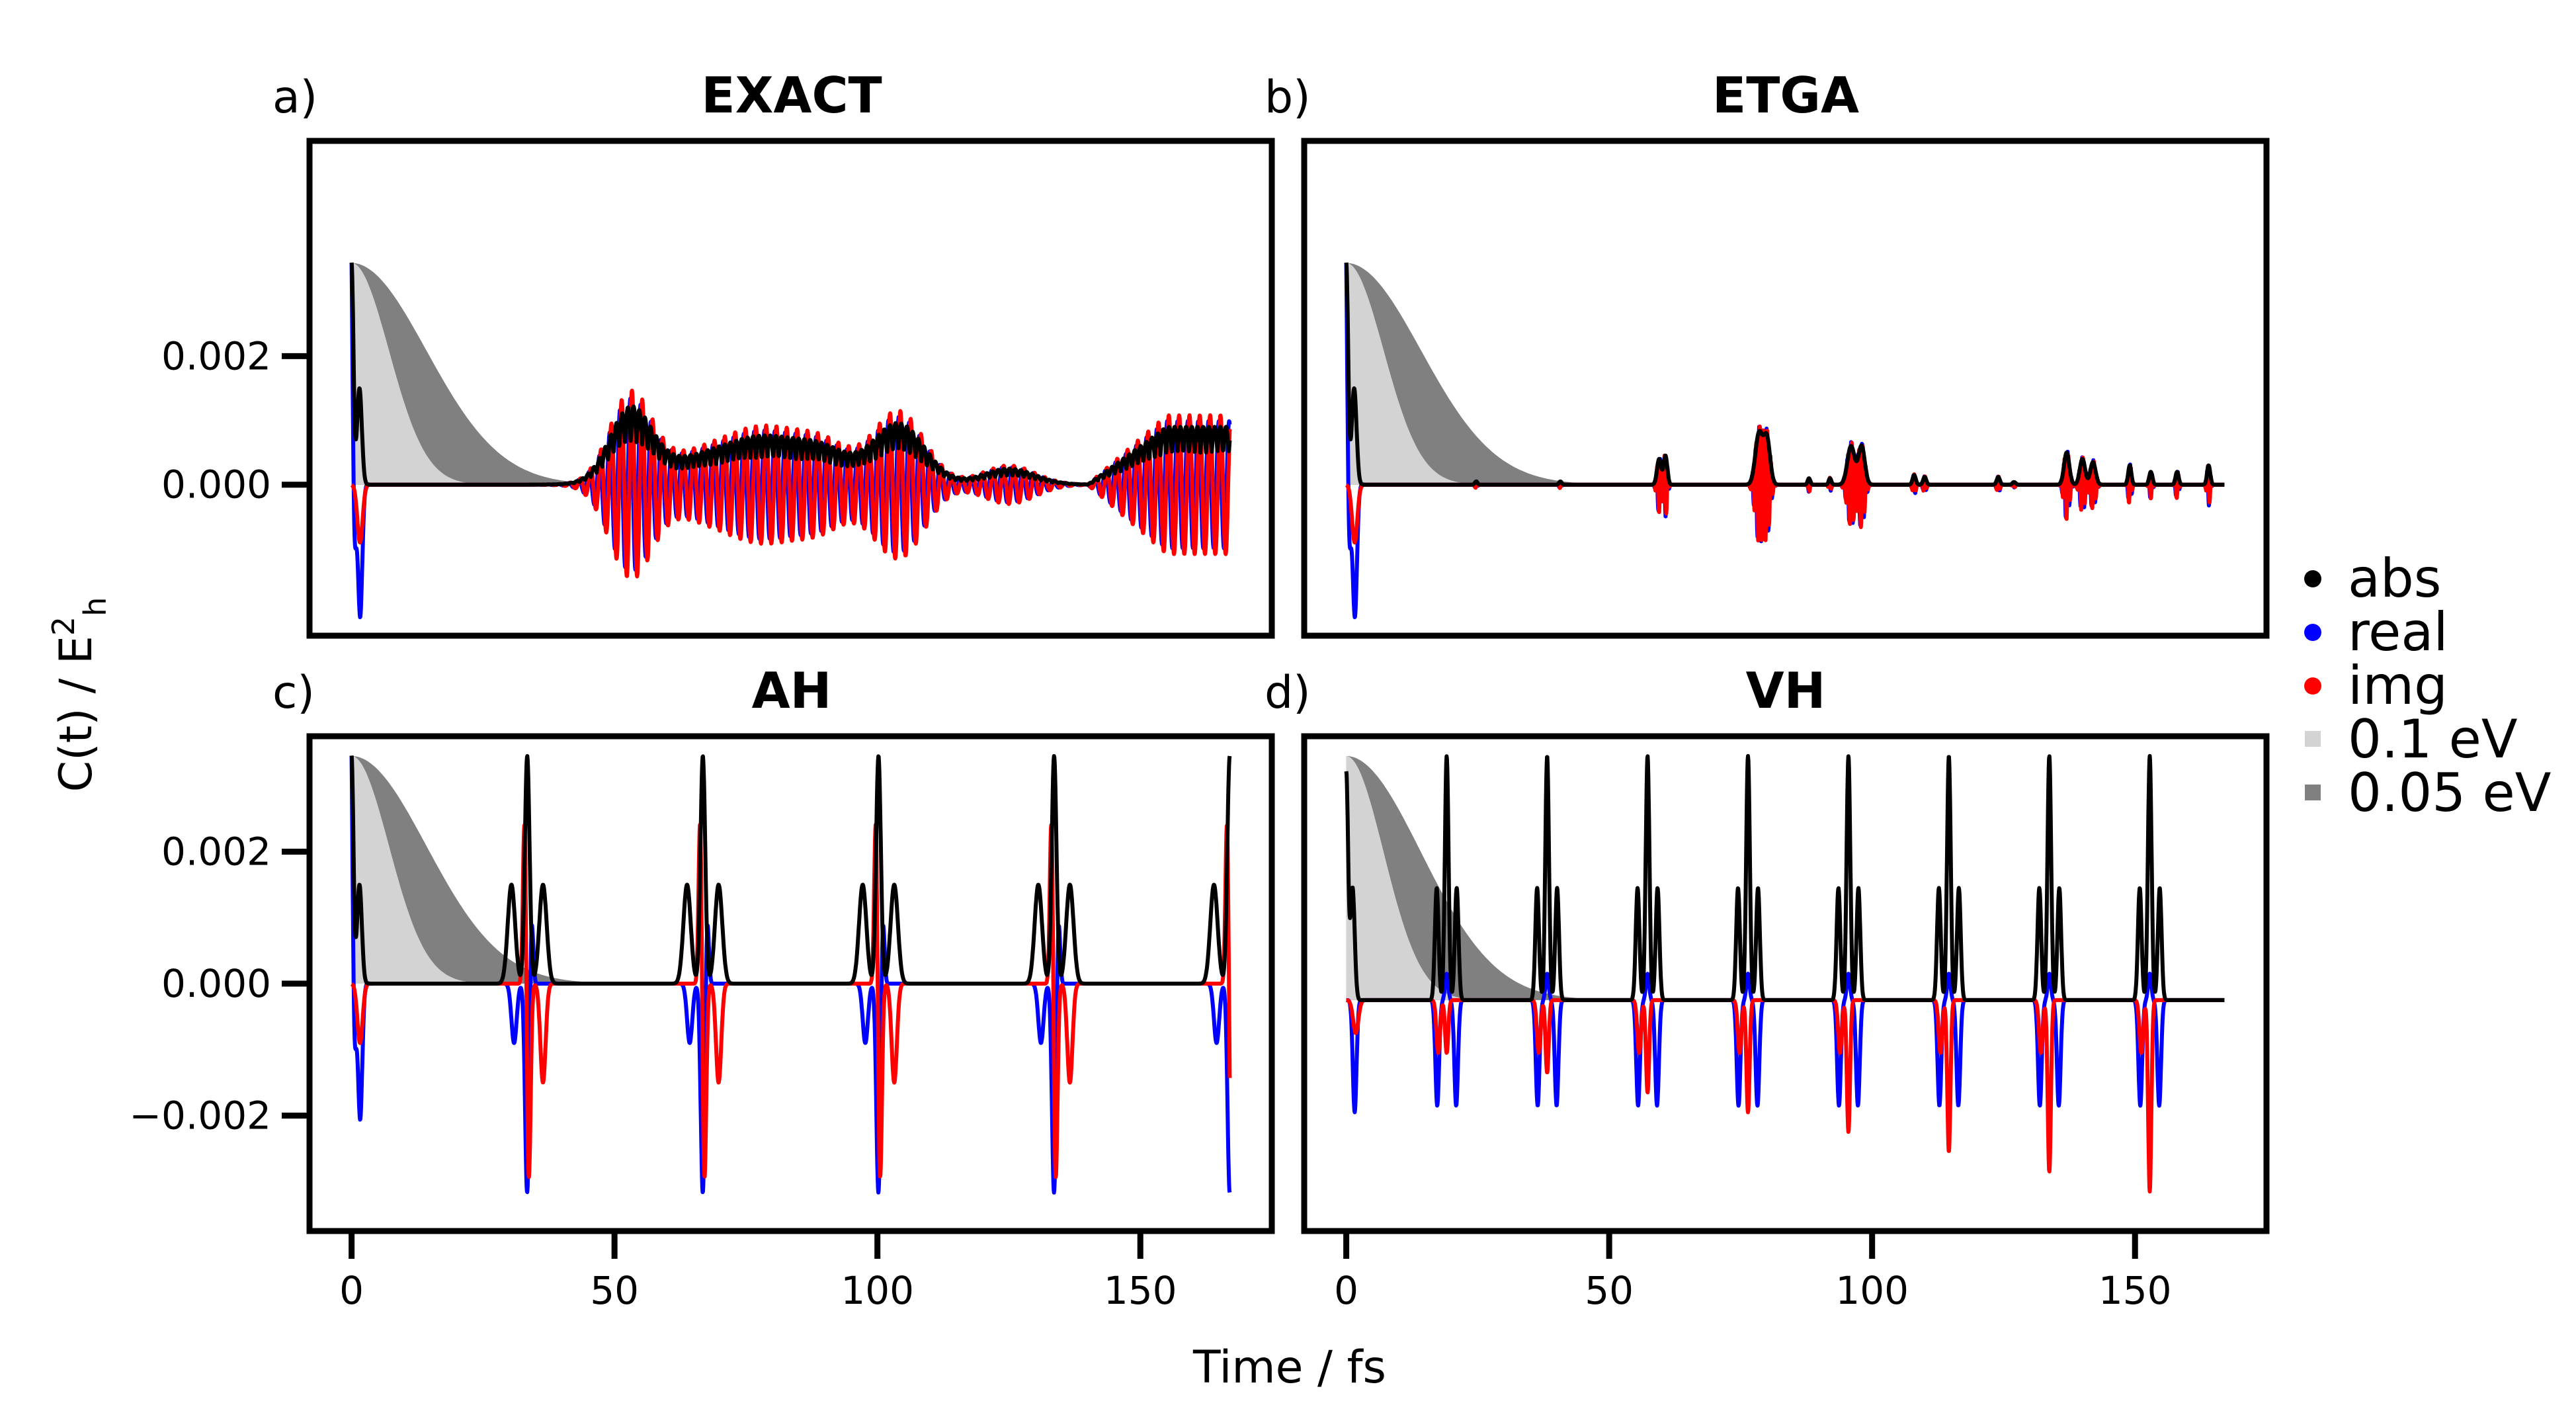 Image resolution: width=2576 pixels, height=1405 pixels. I want to click on legend-label-img: img, so click(2398, 685).